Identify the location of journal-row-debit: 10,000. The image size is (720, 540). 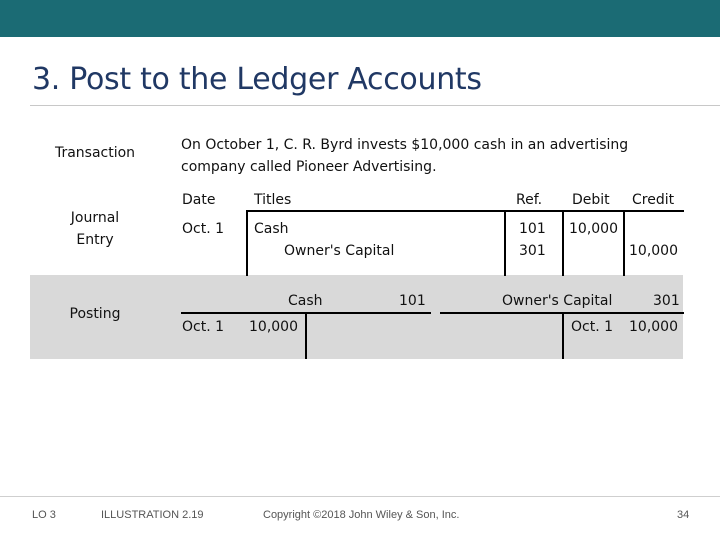
(593, 229).